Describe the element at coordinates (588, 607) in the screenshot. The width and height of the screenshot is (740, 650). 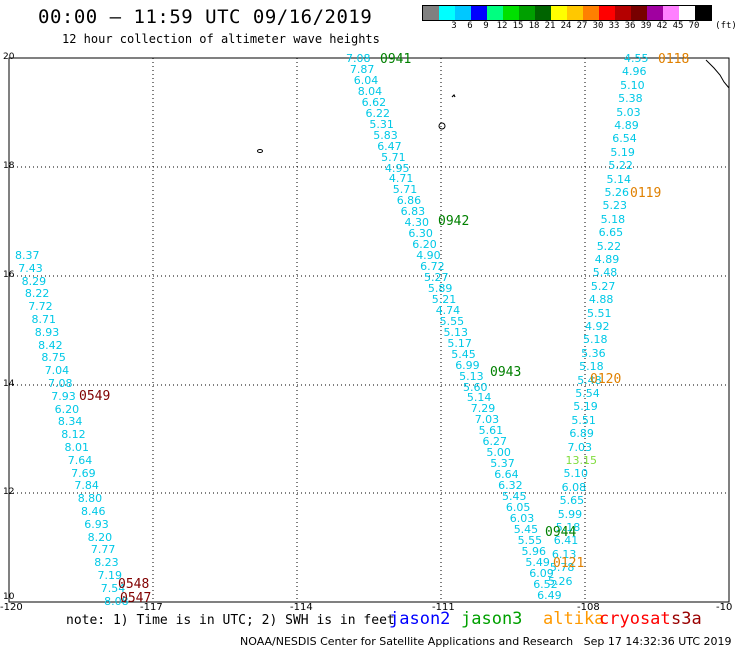
I see `longitude-tick: -108` at that location.